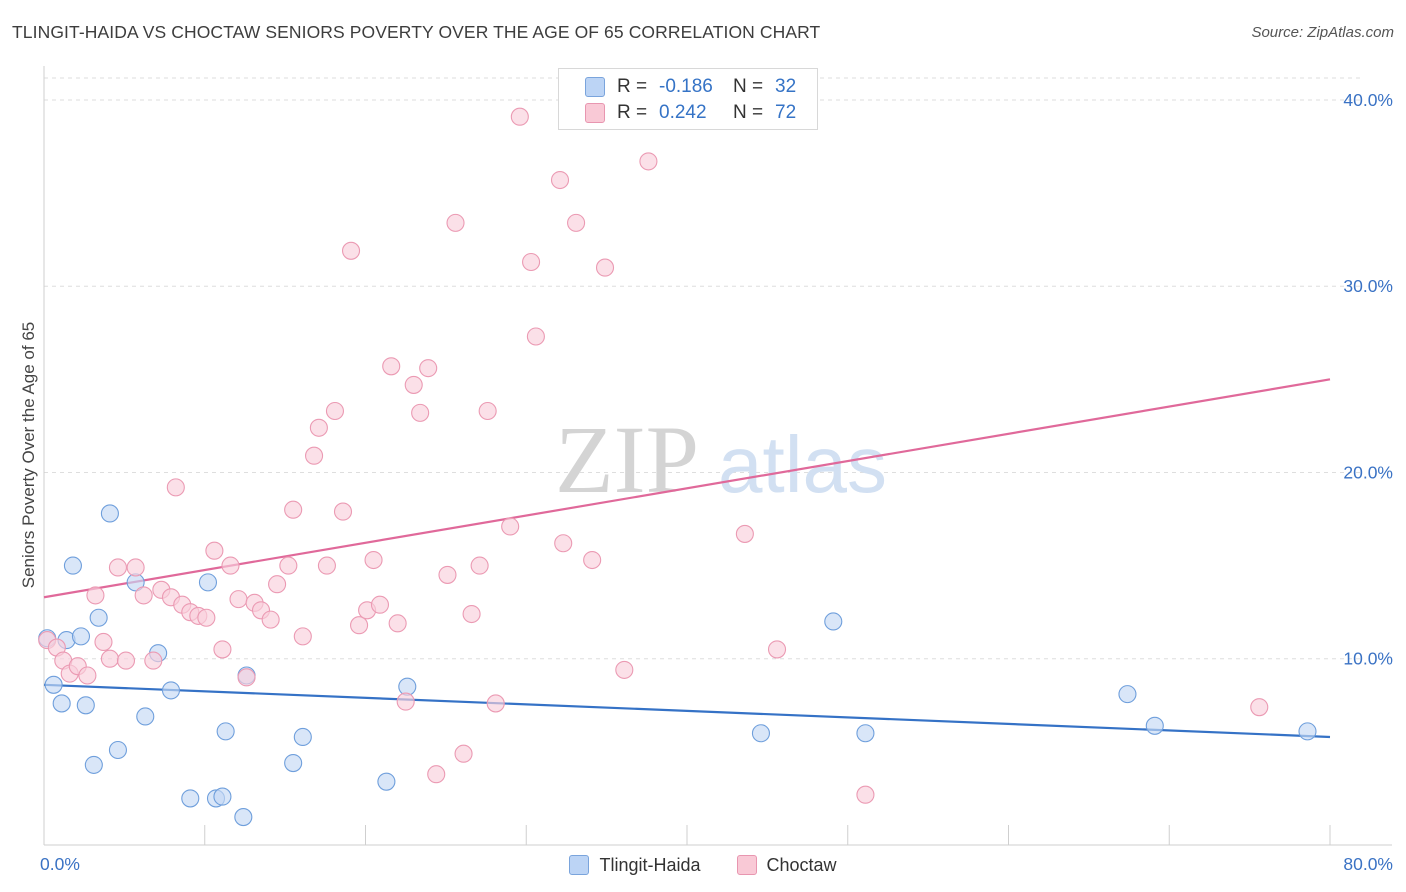  What do you see at coordinates (1368, 864) in the screenshot?
I see `x-tick-label: 80.0%` at bounding box center [1368, 864].